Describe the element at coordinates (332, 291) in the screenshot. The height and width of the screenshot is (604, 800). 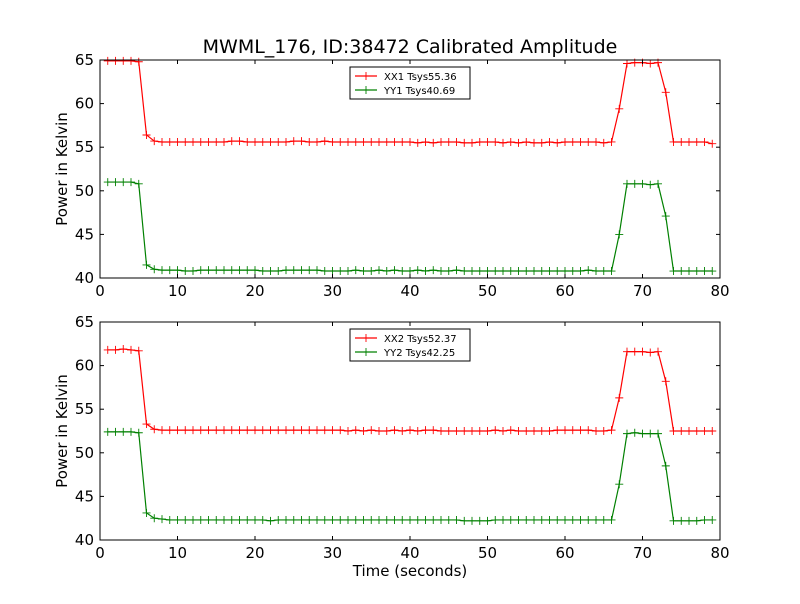
I see `x-tick-label: 30` at that location.